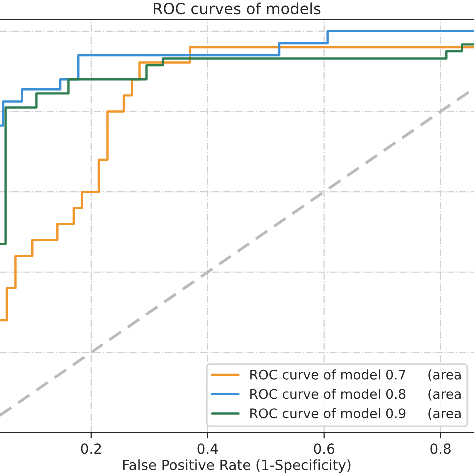 The image size is (474, 474). Describe the element at coordinates (237, 467) in the screenshot. I see `x-axis-title: False Positive Rate (1-Specificity)` at that location.